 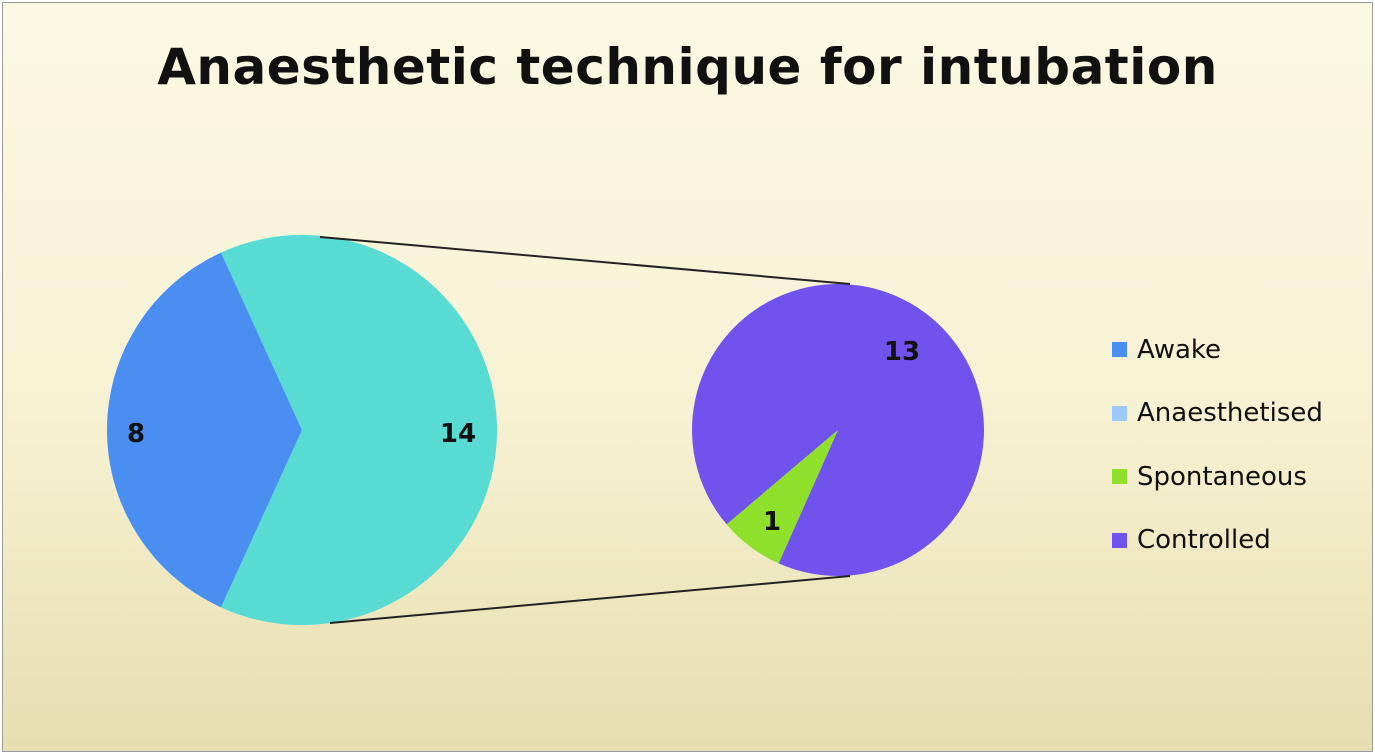 What do you see at coordinates (458, 434) in the screenshot?
I see `data-label-anaesthetised: 14` at bounding box center [458, 434].